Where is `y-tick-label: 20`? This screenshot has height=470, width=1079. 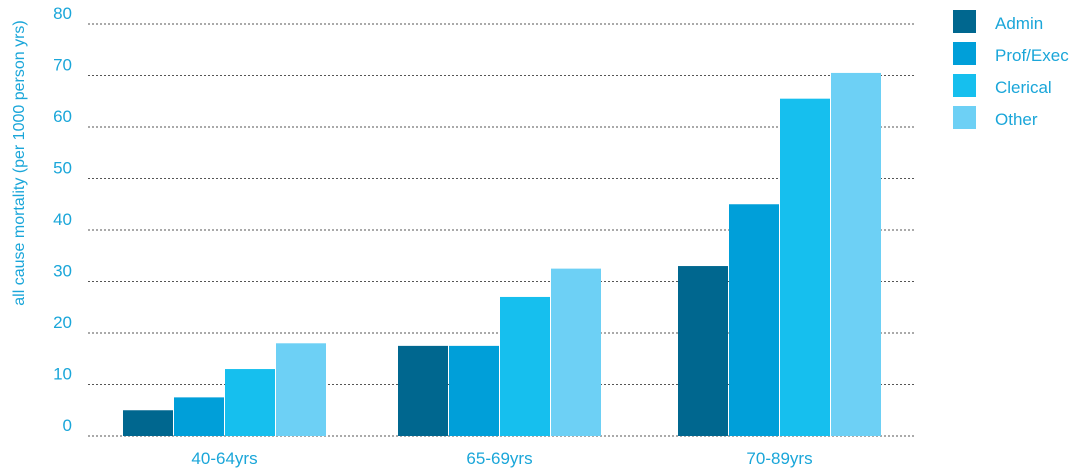
y-tick-label: 20 is located at coordinates (62, 322).